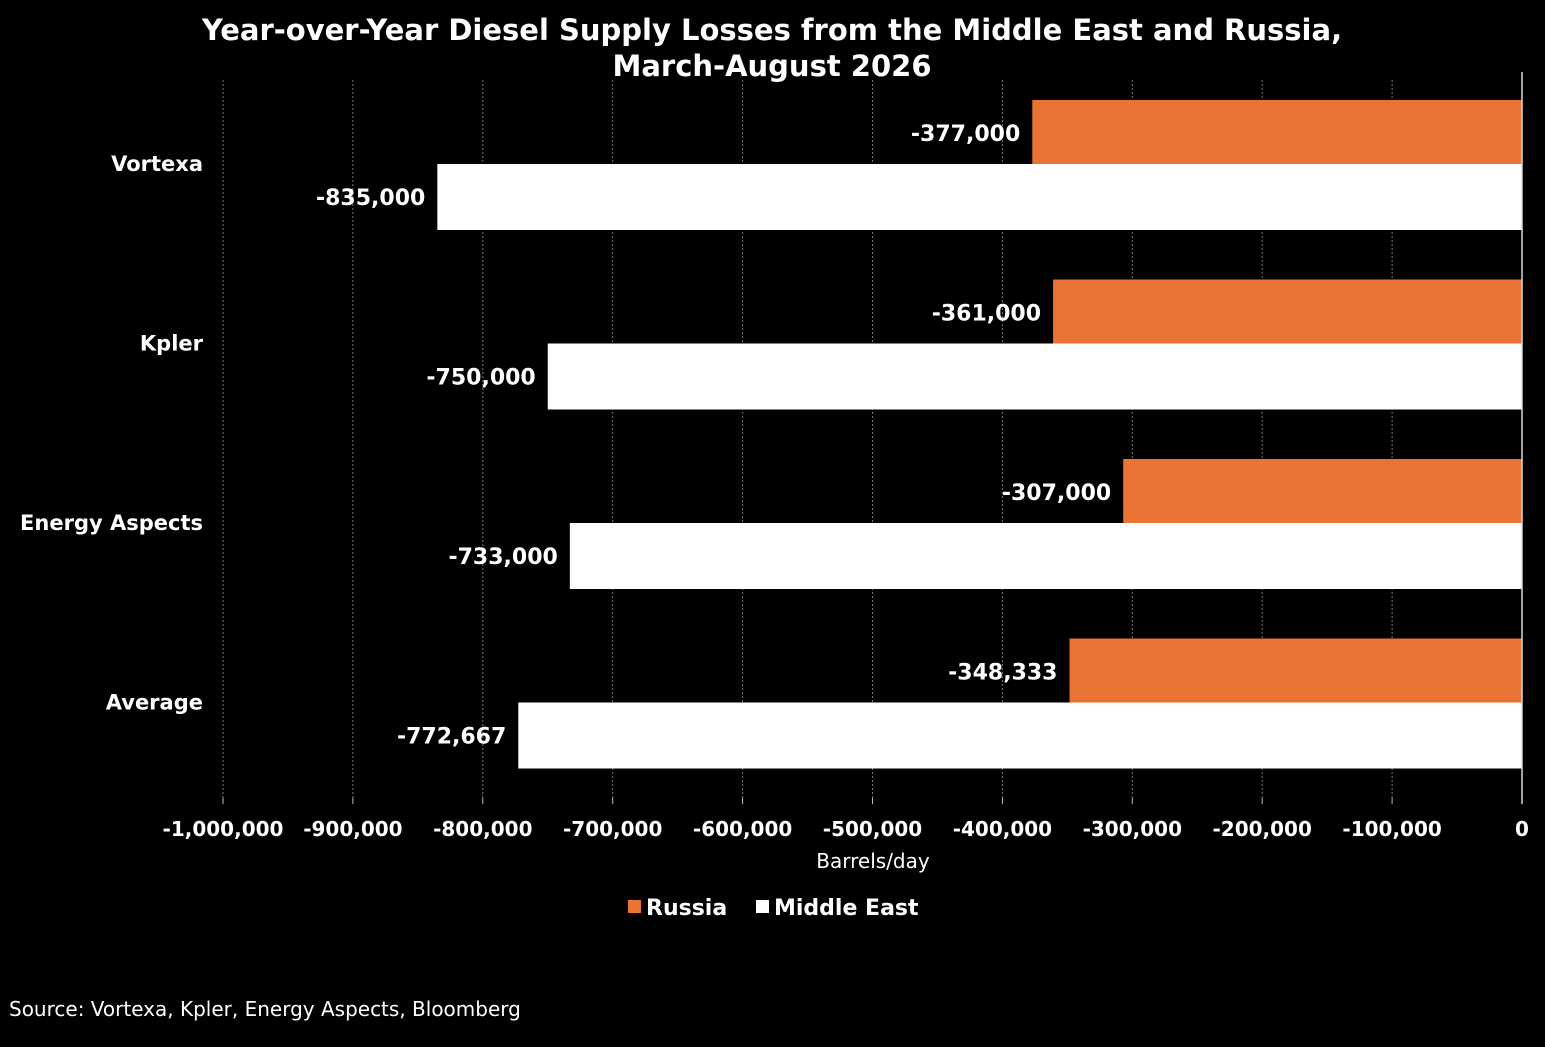  I want to click on legend-label: Middle East, so click(846, 908).